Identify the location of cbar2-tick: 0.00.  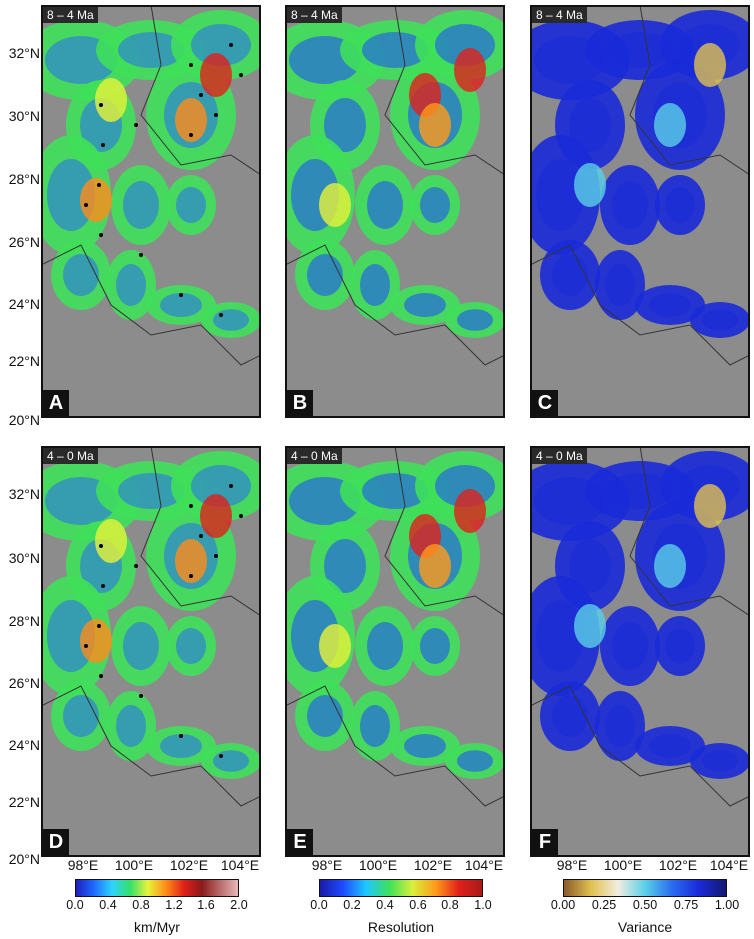
(563, 905).